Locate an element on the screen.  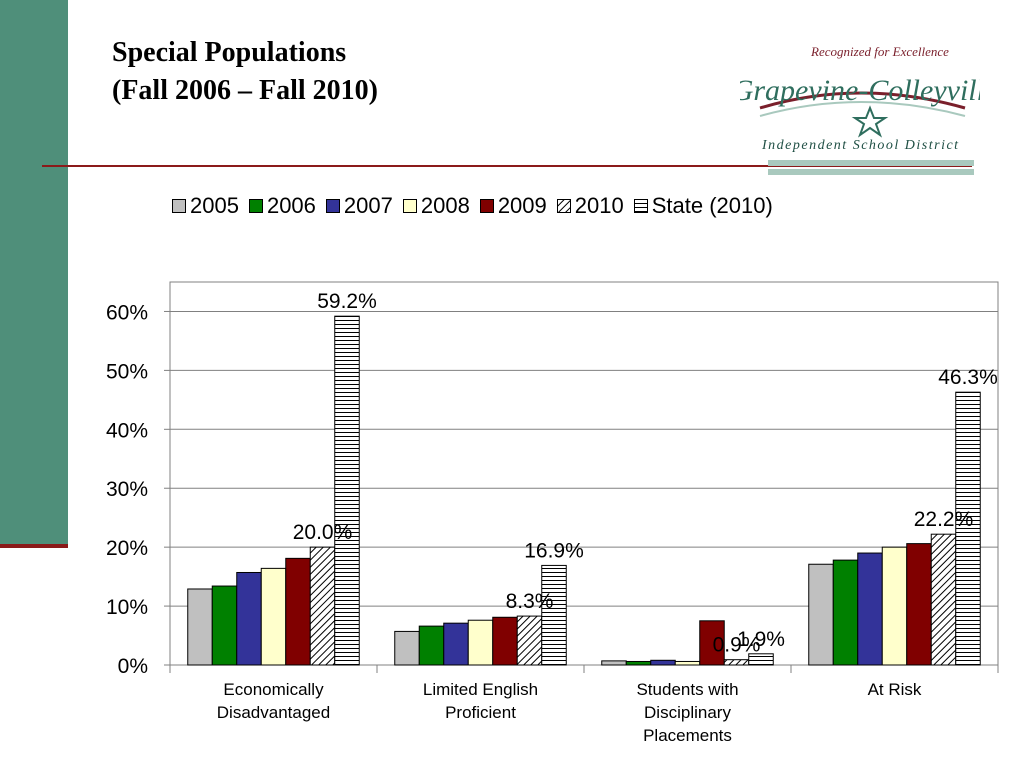
data-label: 46.3% is located at coordinates (968, 377).